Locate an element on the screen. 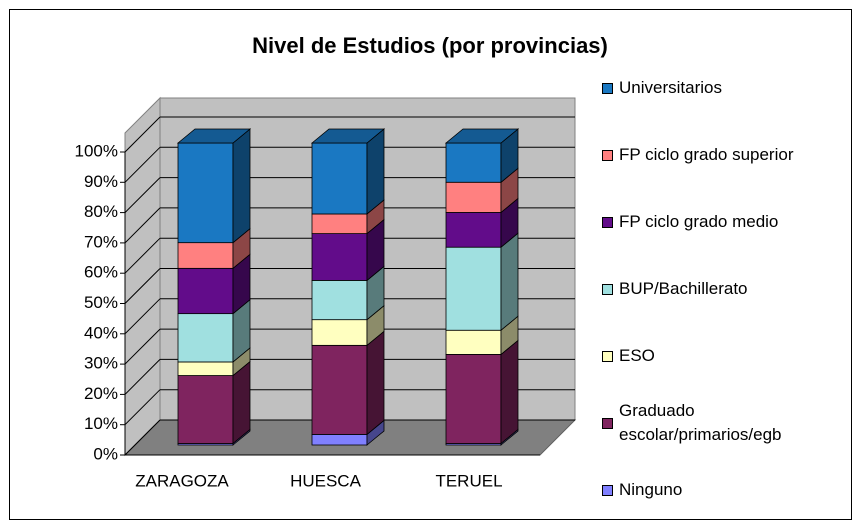 Image resolution: width=861 pixels, height=528 pixels. legend-label: BUP/Bachillerato is located at coordinates (683, 288).